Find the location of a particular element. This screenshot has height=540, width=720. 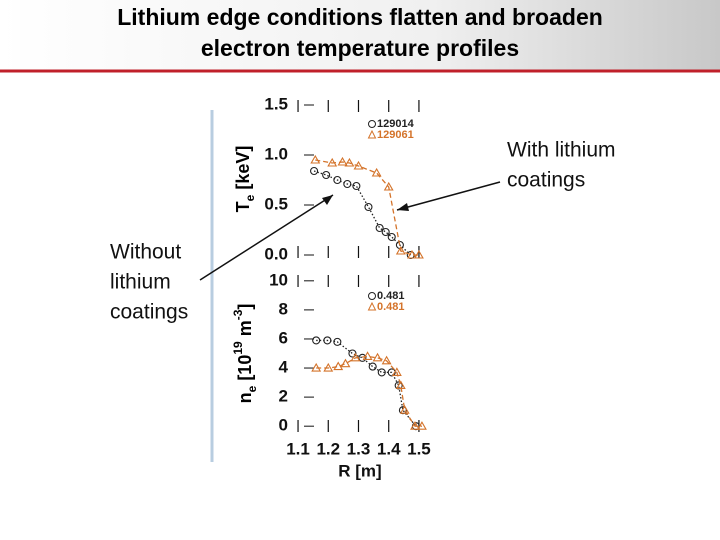

legend-label: 129061 is located at coordinates (395, 135).